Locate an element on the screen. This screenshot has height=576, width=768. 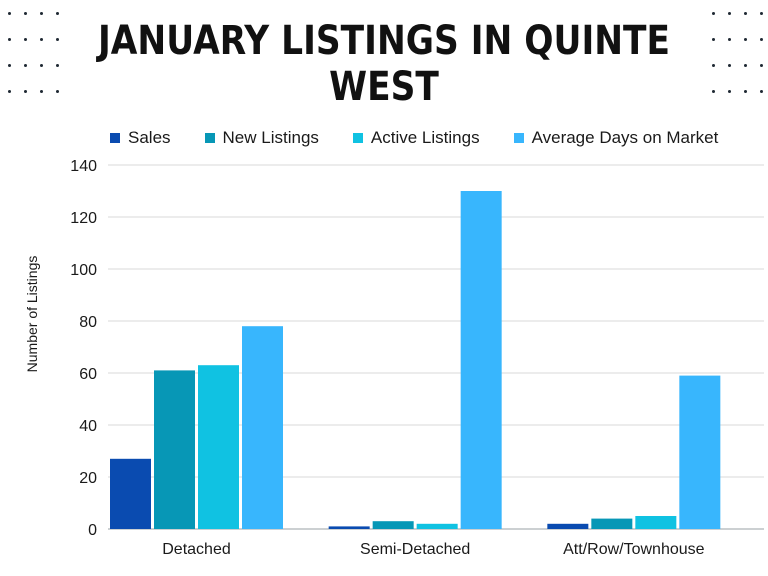
y-tick-label: 80 is located at coordinates (88, 322).